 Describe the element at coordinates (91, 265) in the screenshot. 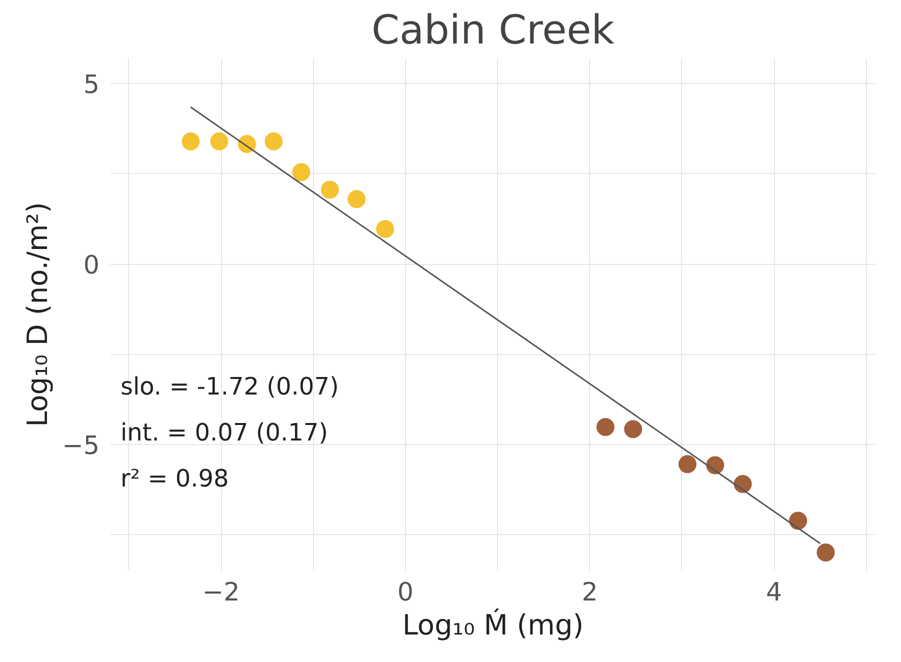

I see `y-tick-label: 0` at that location.